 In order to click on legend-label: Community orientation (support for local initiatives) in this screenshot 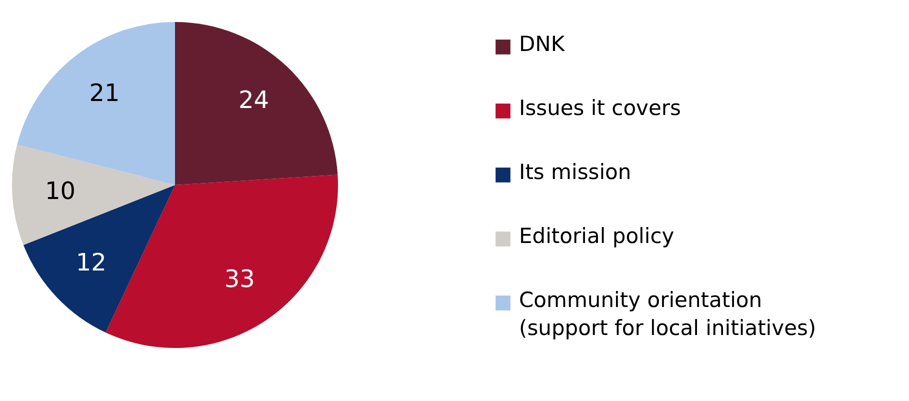, I will do `click(667, 314)`.